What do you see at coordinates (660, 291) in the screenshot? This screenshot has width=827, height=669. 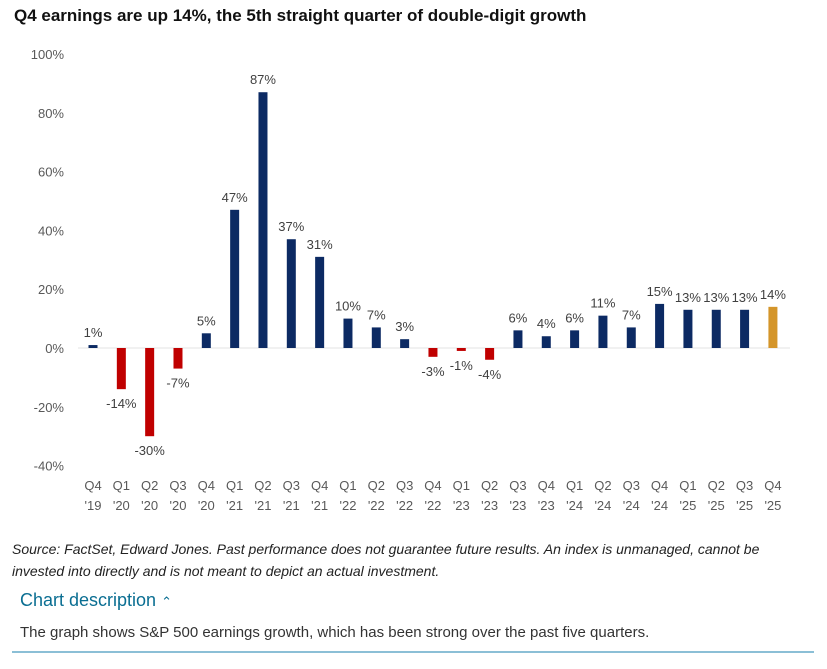 I see `data-label: 15%` at bounding box center [660, 291].